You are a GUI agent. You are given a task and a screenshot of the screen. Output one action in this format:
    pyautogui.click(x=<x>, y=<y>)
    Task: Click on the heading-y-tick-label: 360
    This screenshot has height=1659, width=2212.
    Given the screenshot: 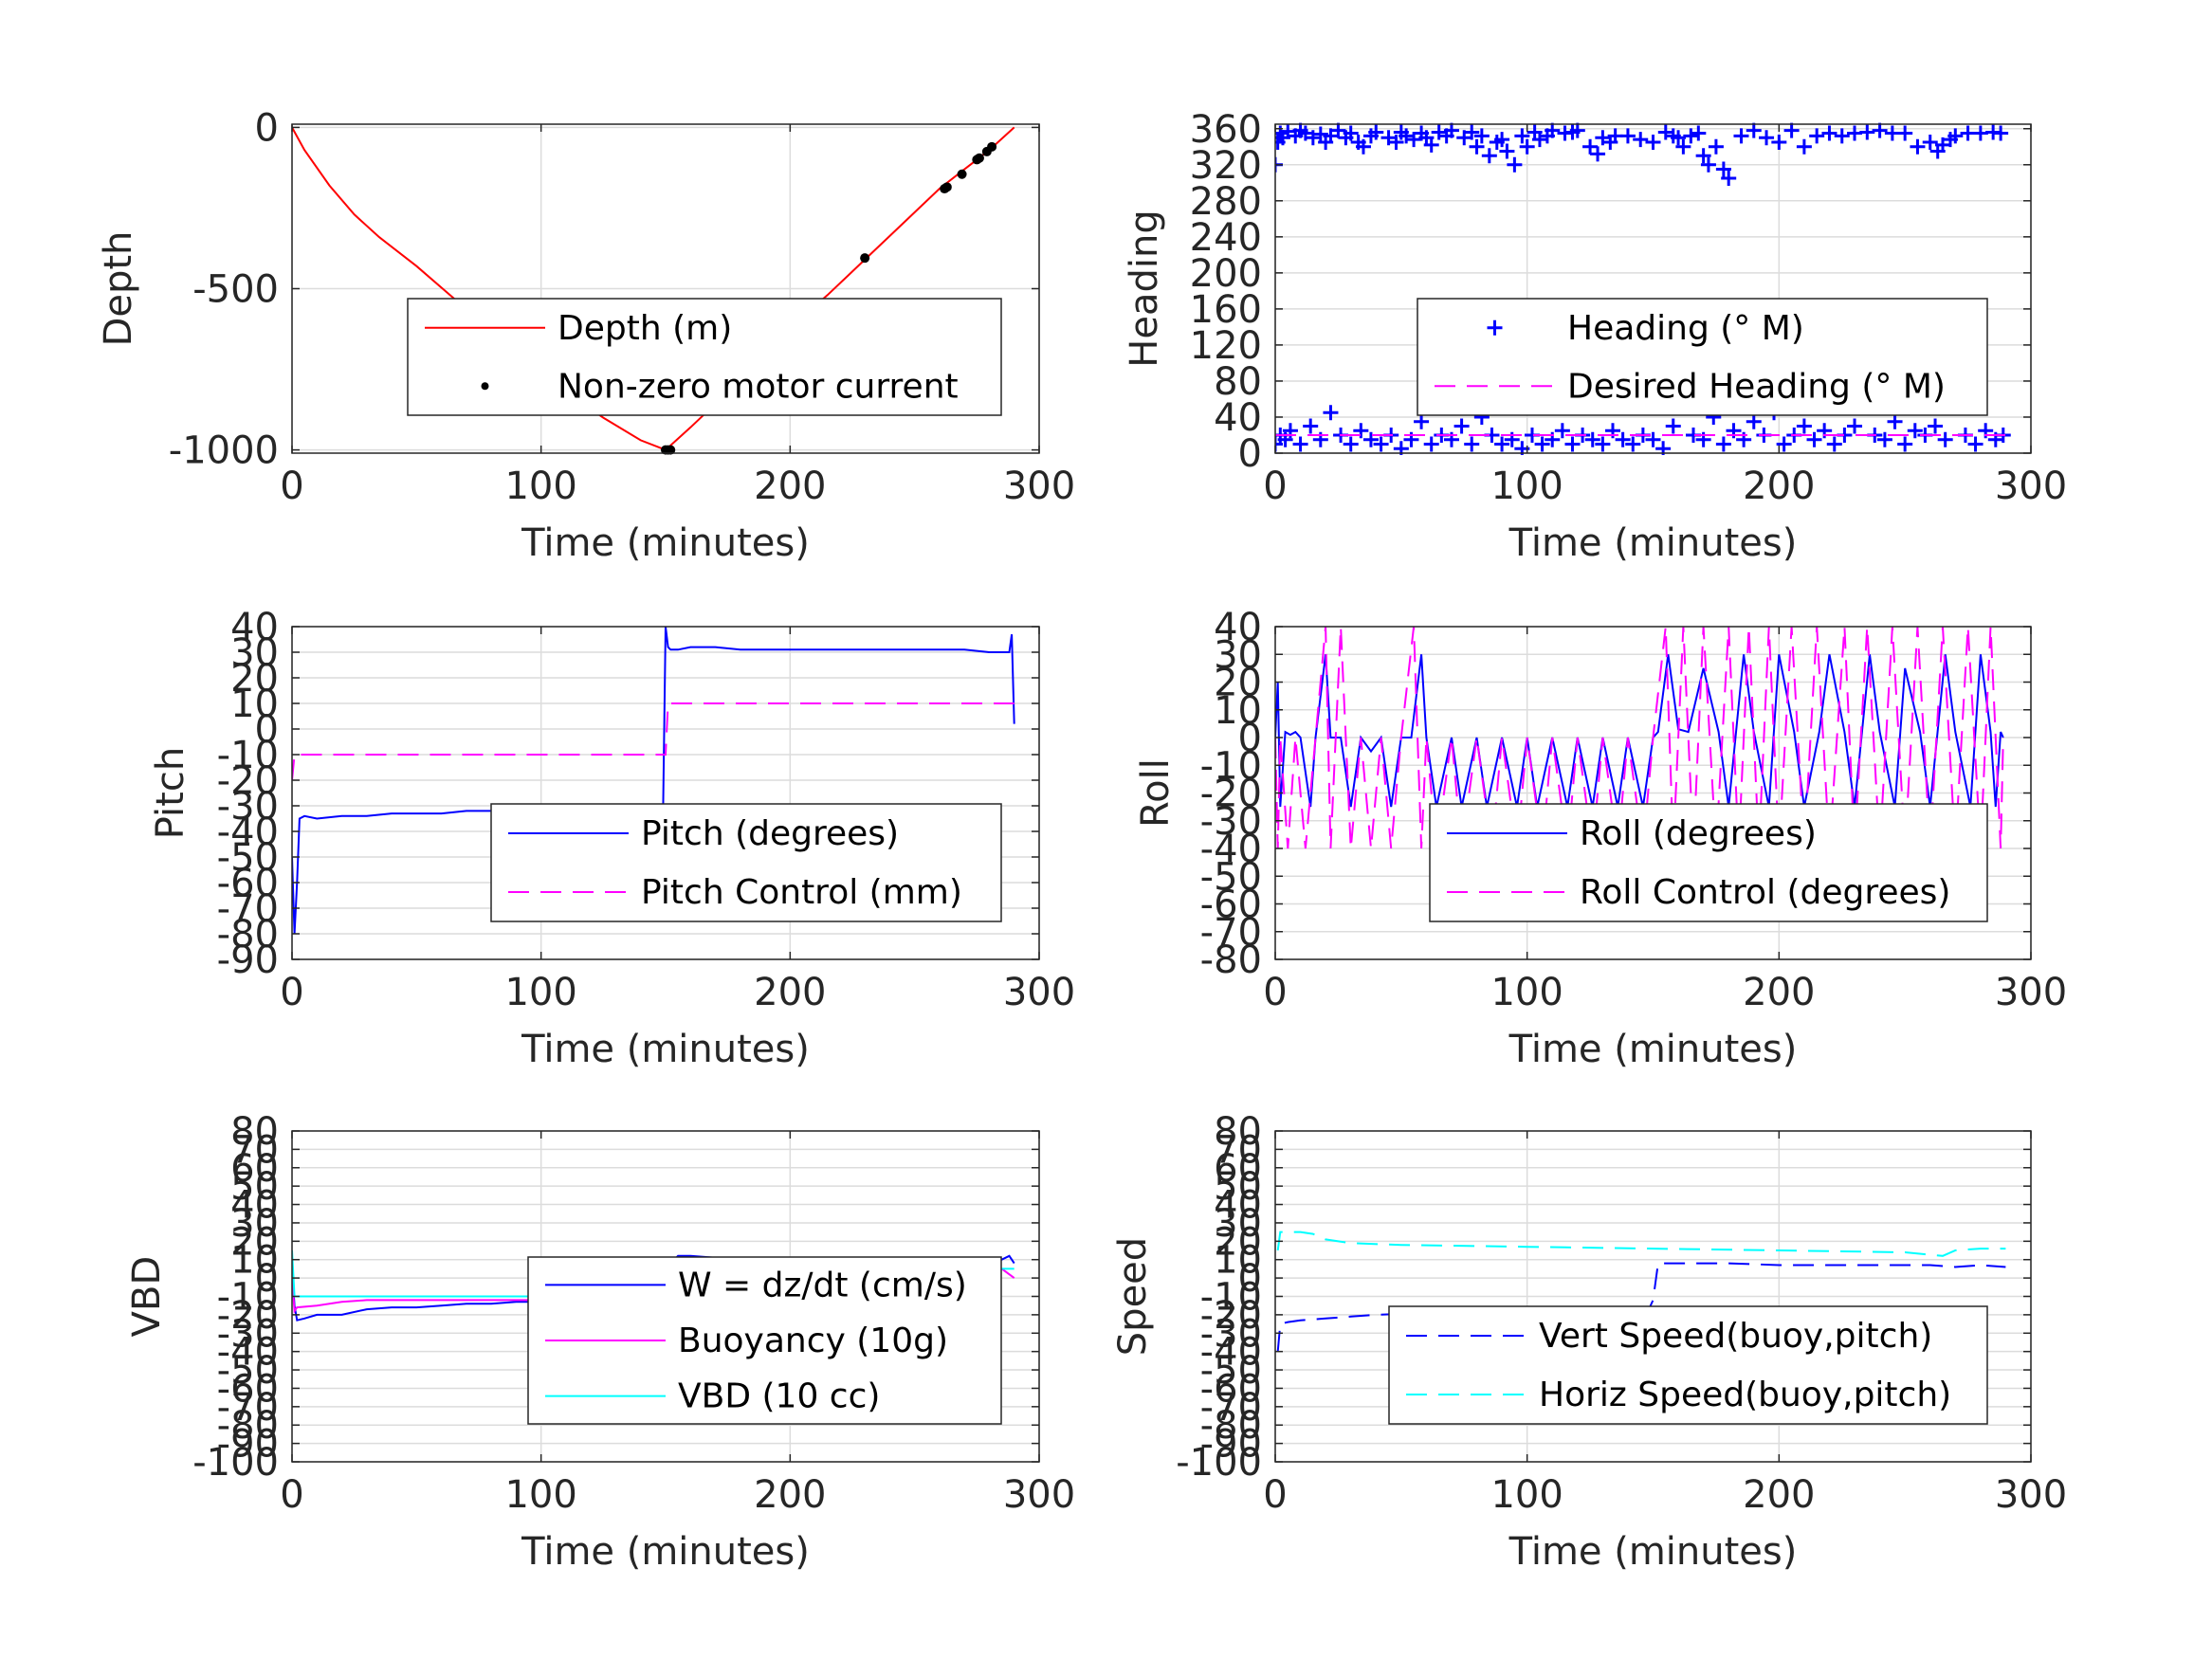 What is the action you would take?
    pyautogui.click(x=1226, y=130)
    